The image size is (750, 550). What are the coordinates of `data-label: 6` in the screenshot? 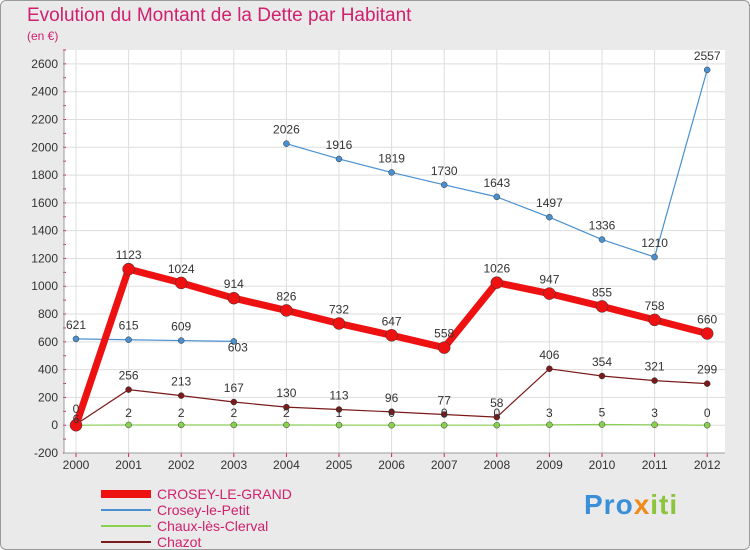 It's located at (76, 419).